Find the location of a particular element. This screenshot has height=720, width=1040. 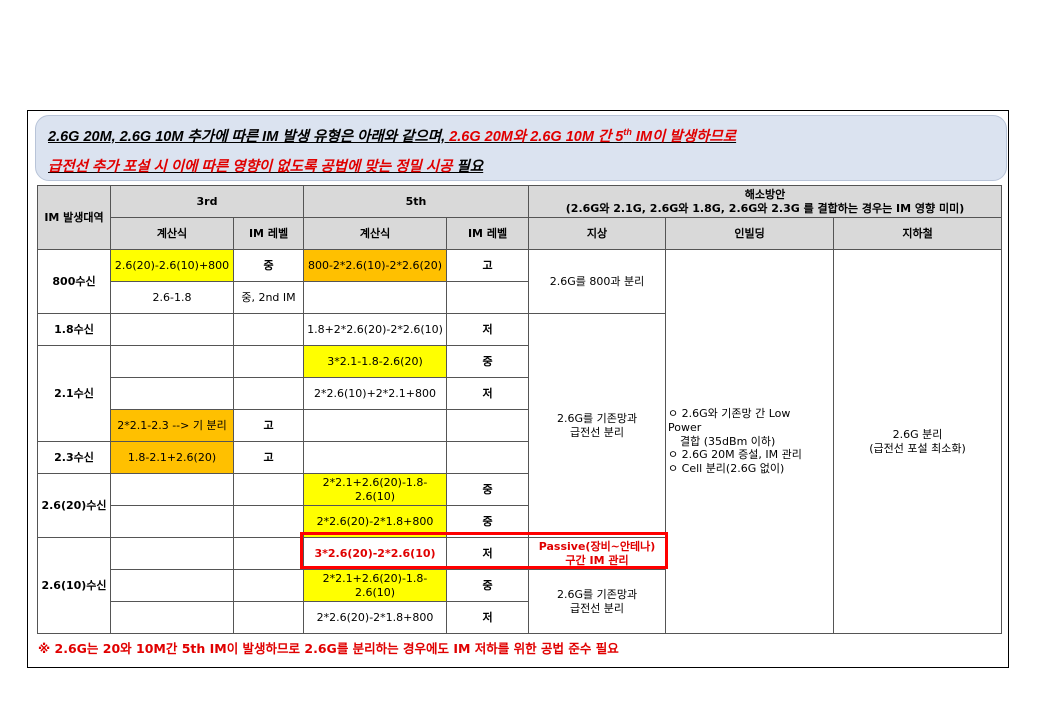

row7-3rd-level is located at coordinates (268, 489).